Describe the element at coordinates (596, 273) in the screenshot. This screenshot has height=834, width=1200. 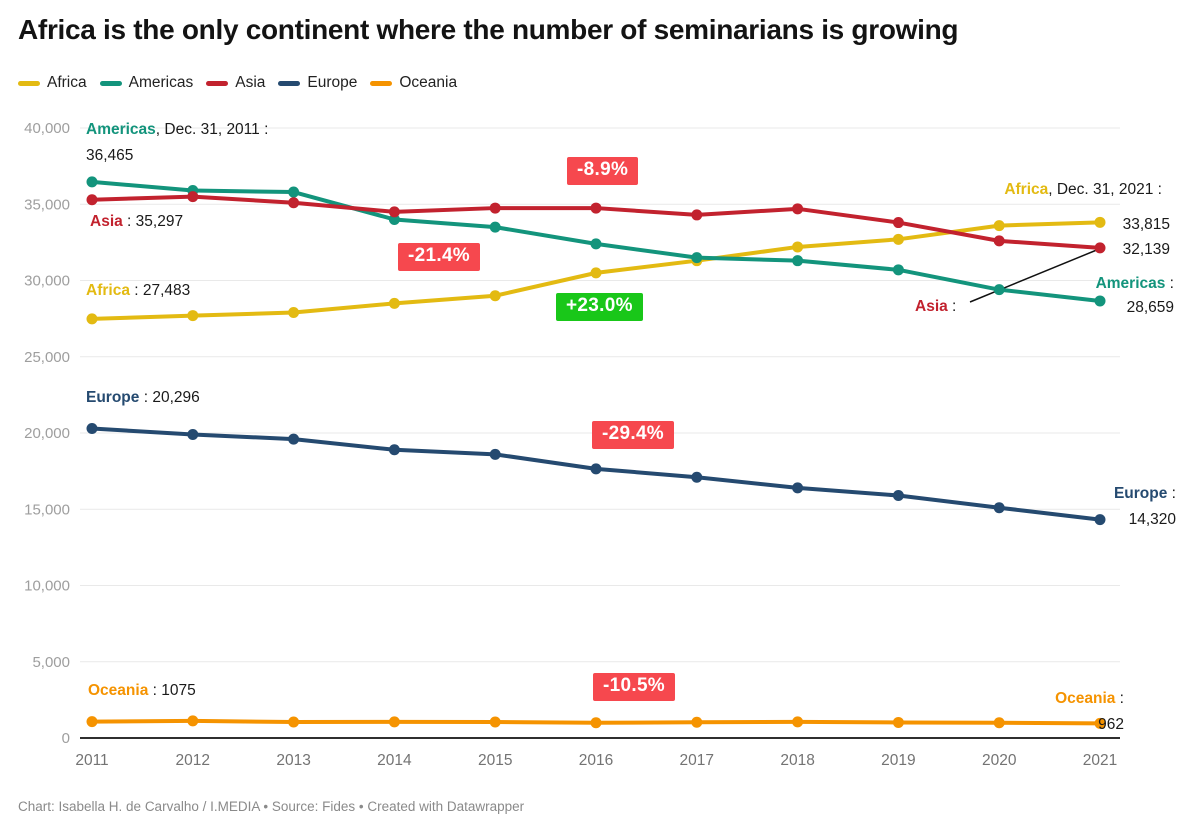
I see `data-point-africa-2016` at that location.